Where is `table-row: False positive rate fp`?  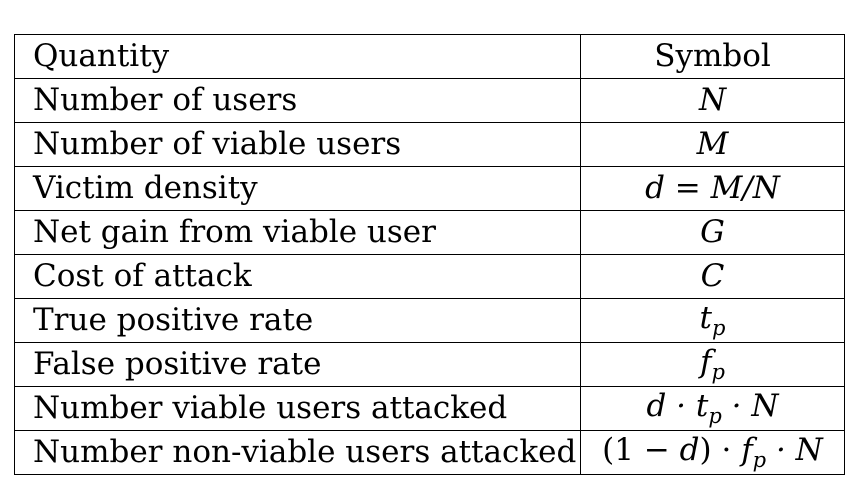
table-row: False positive rate fp is located at coordinates (429, 364).